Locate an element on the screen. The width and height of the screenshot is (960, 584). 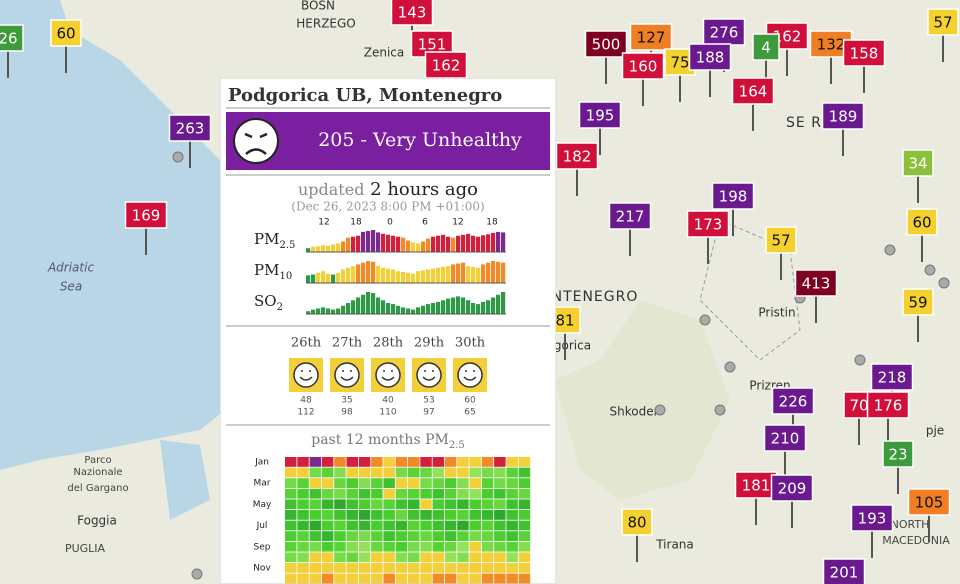
marker-label: 127 is located at coordinates (651, 38).